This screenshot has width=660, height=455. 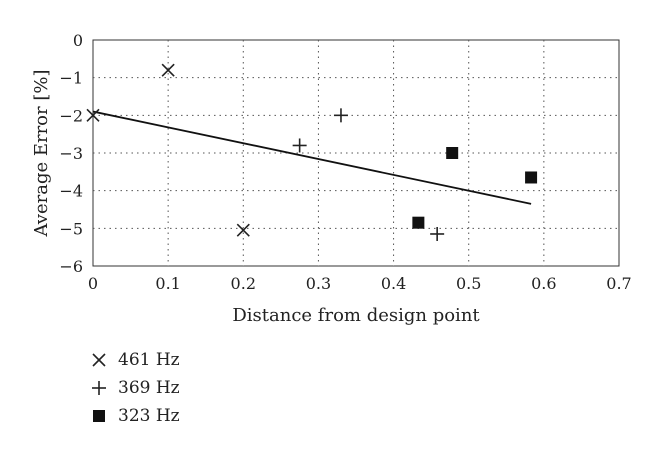 What do you see at coordinates (71, 78) in the screenshot?
I see `y-tick-label: −1` at bounding box center [71, 78].